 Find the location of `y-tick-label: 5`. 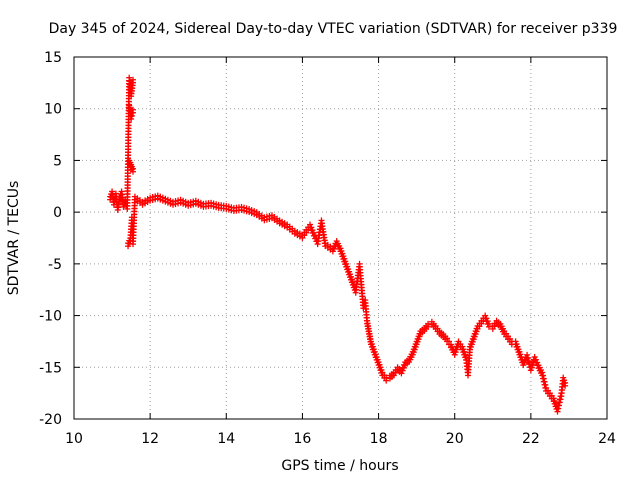

y-tick-label: 5 is located at coordinates (57, 161).